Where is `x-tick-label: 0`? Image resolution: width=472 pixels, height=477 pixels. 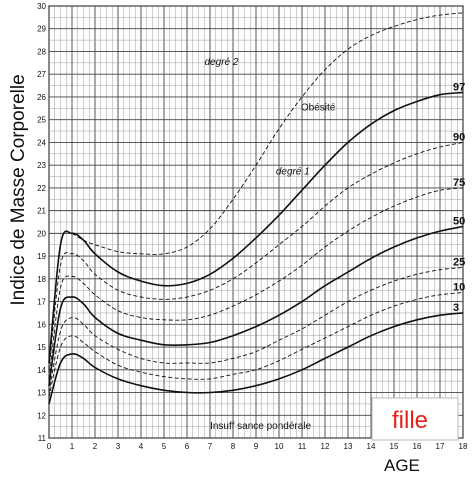 x-tick-label: 0 is located at coordinates (49, 446).